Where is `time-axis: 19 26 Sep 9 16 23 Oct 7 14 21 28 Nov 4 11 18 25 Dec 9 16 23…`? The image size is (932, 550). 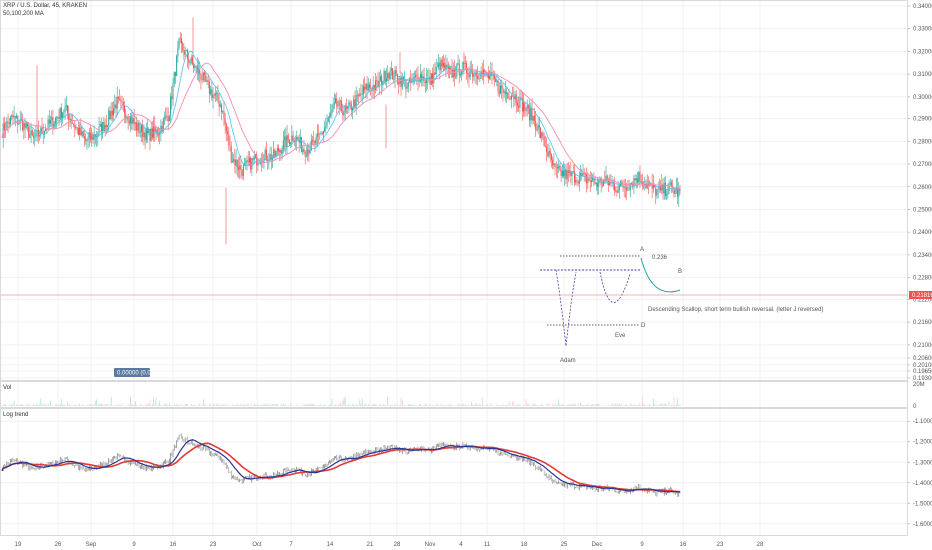
time-axis: 19 26 Sep 9 16 23 Oct 7 14 21 28 Nov 4 11 18 25 Dec 9 16 23… is located at coordinates (389, 545).